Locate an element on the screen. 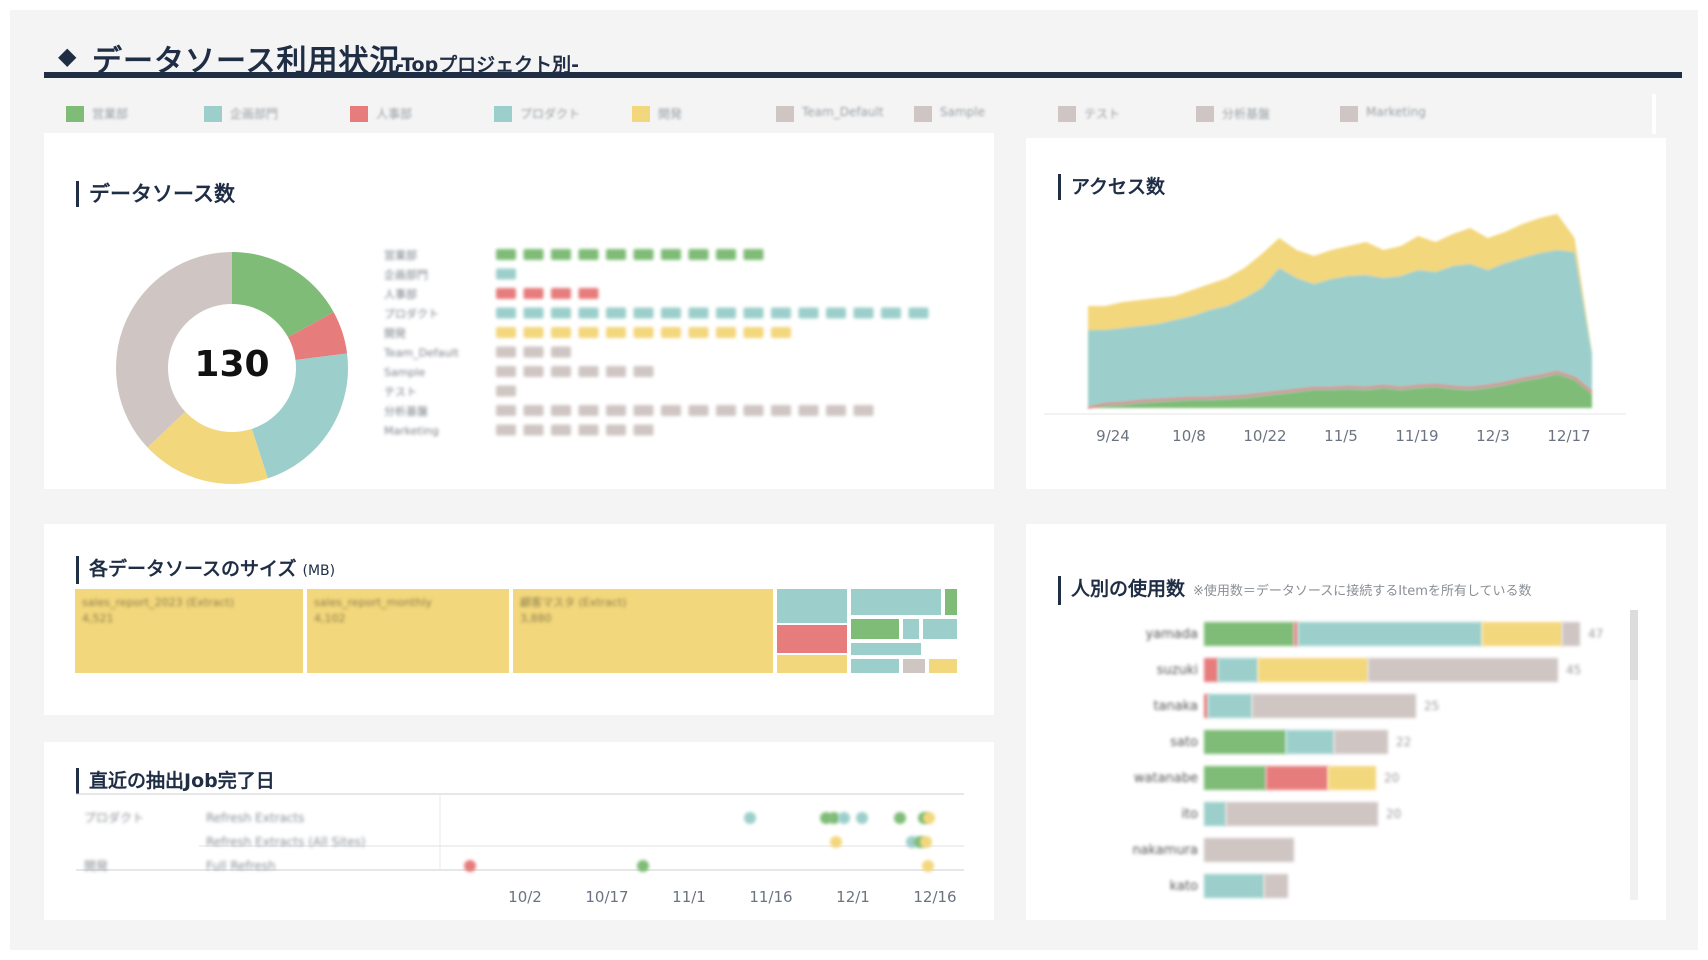 This screenshot has height=960, width=1708. access-area-yellow is located at coordinates (1340, 284).